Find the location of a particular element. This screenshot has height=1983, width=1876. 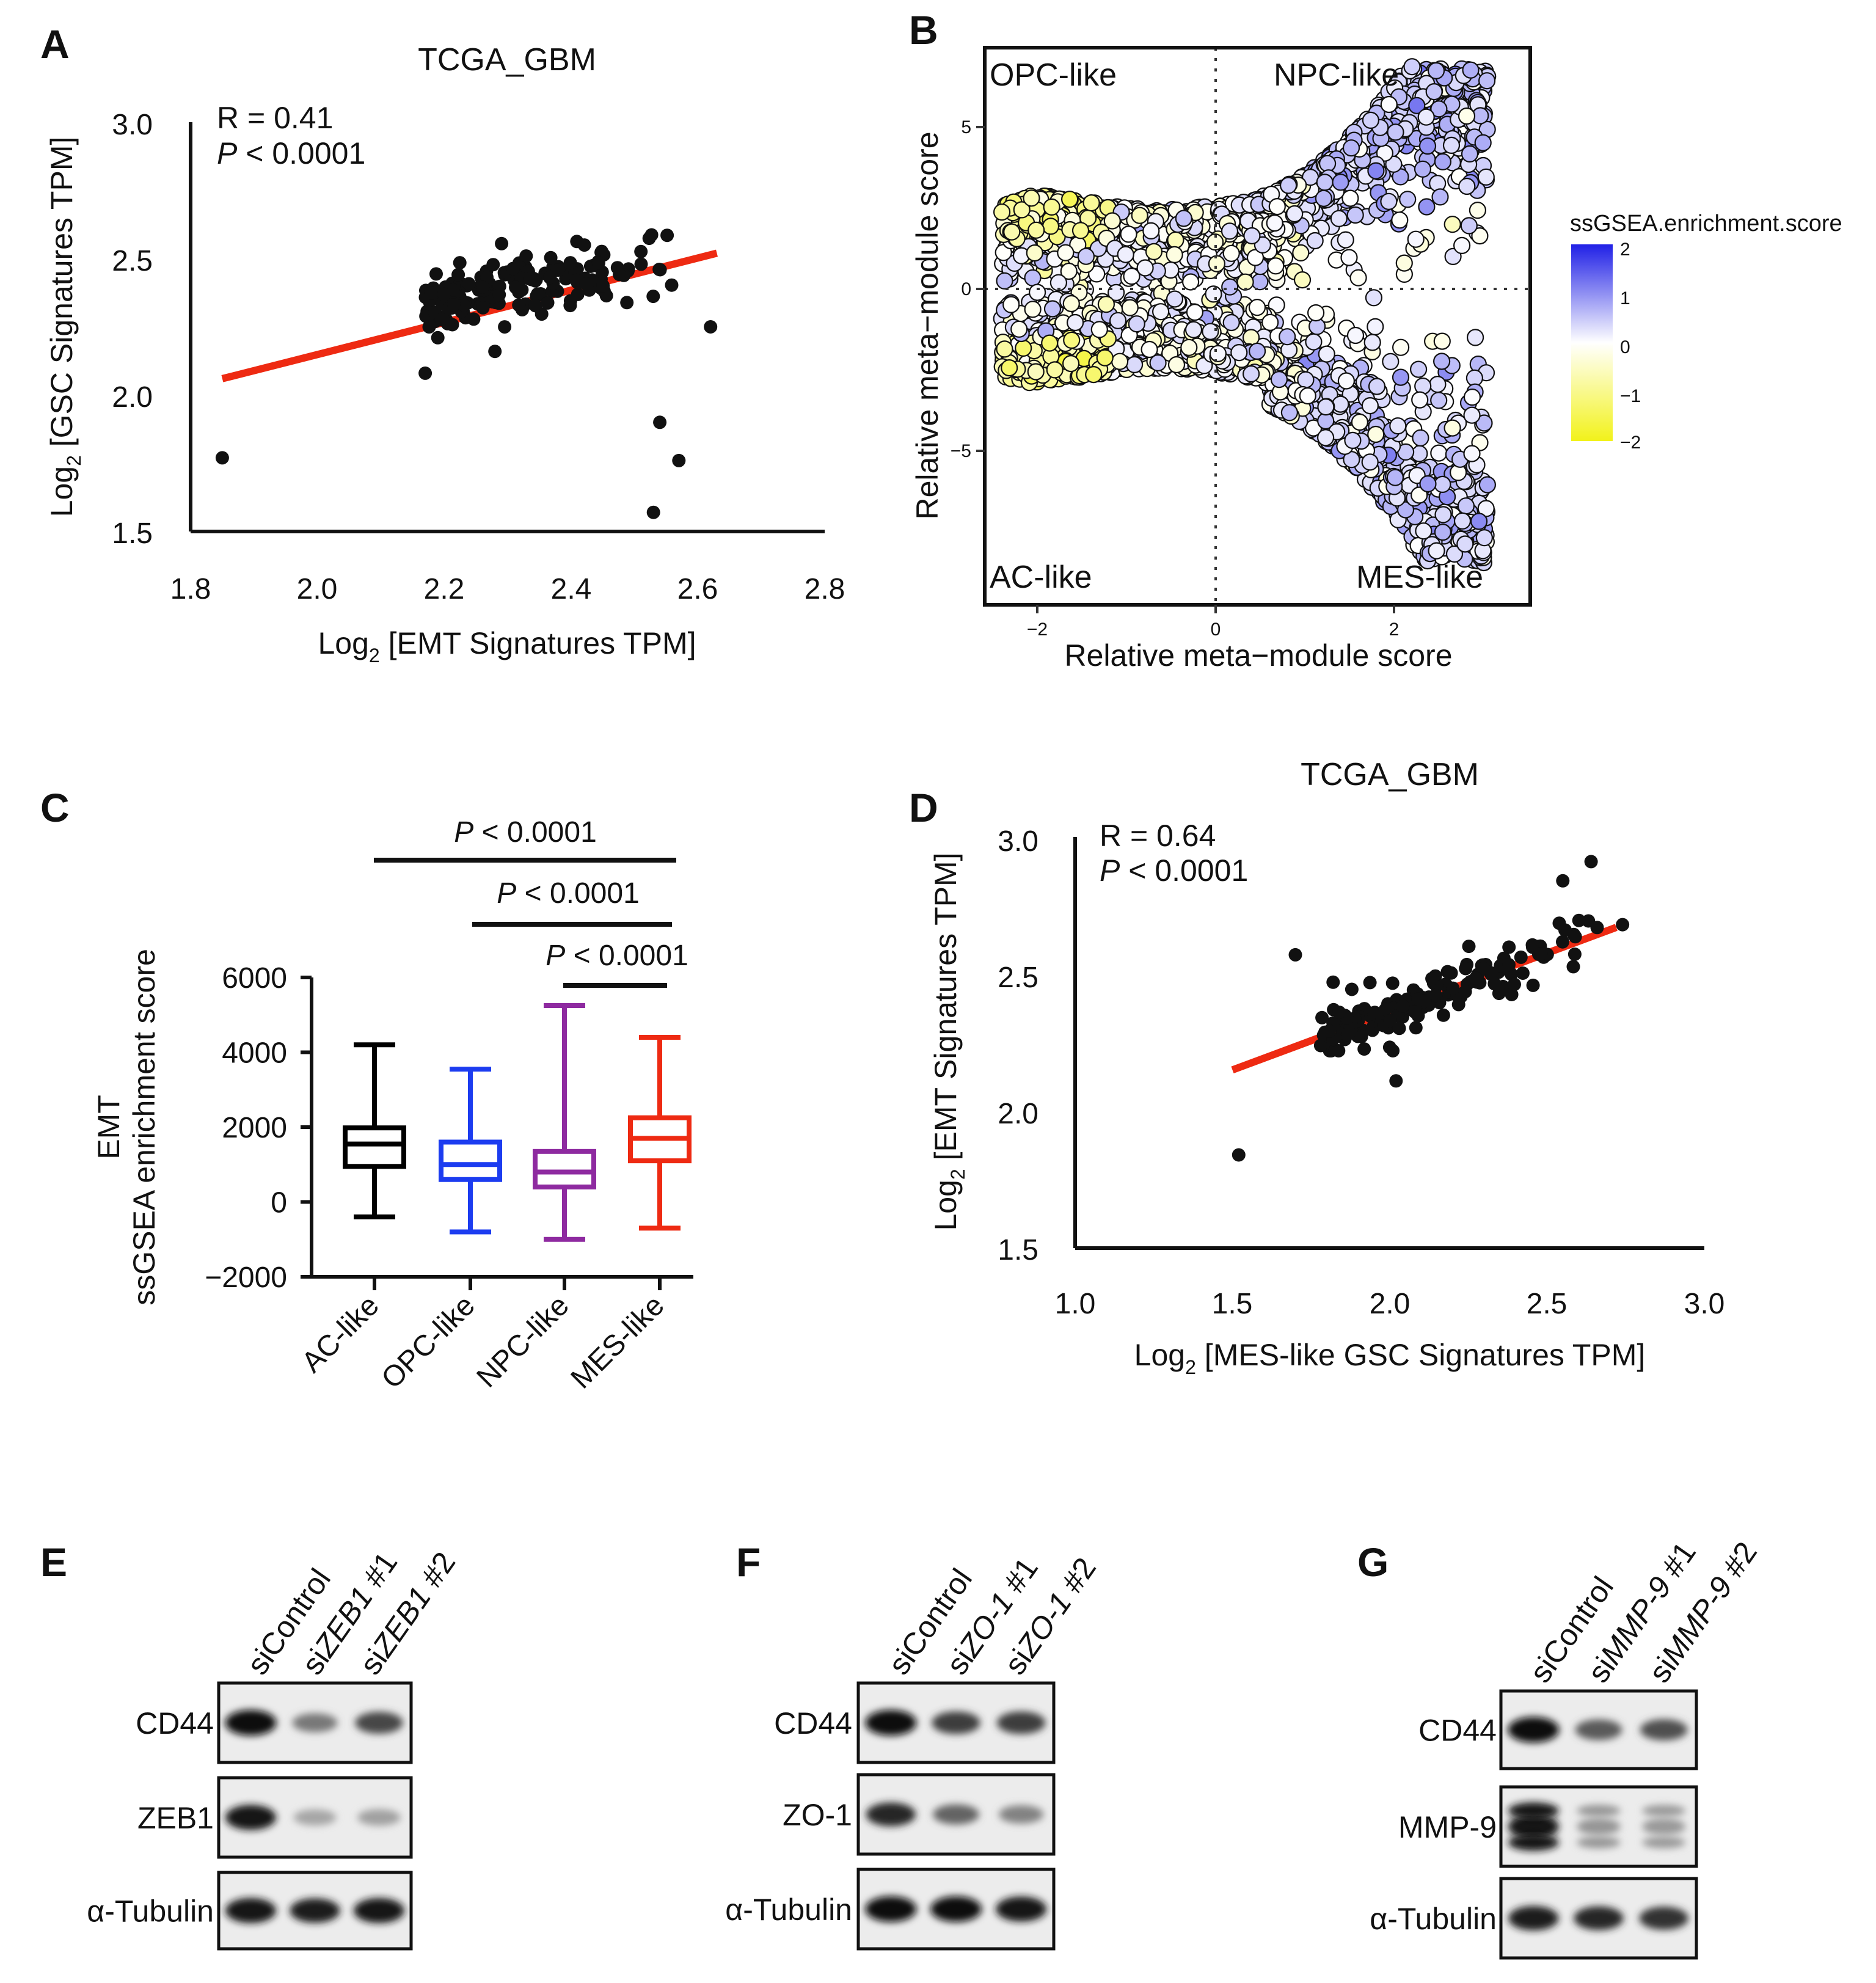

panel-c-y-ticks: 6000 4000 2000 0 −2000 is located at coordinates (258, 1128).